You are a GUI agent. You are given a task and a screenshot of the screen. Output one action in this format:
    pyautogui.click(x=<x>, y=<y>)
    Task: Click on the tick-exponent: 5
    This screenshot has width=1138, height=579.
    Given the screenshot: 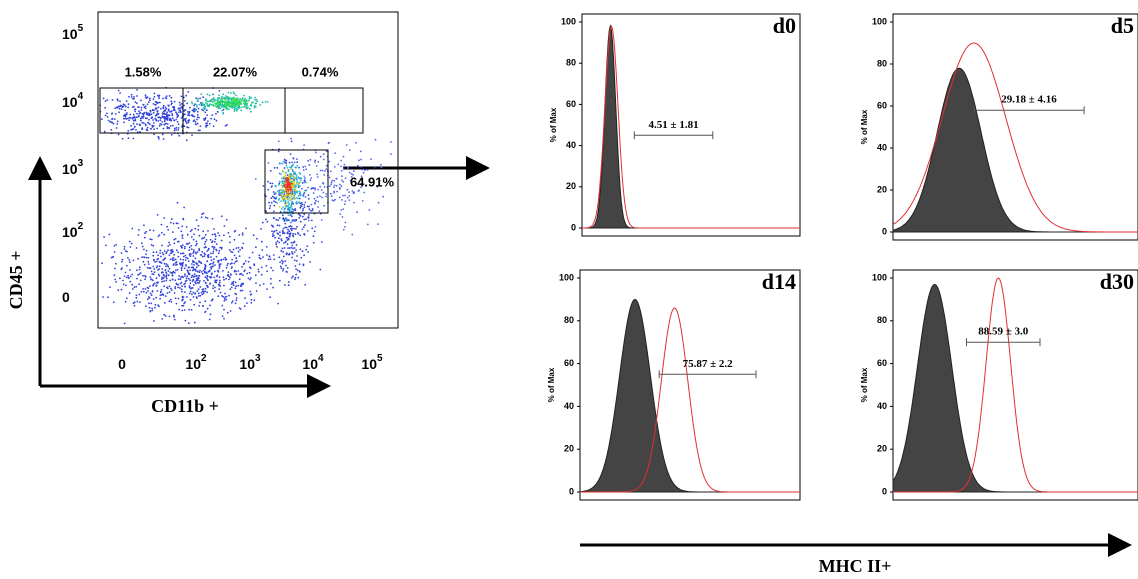 What is the action you would take?
    pyautogui.click(x=81, y=28)
    